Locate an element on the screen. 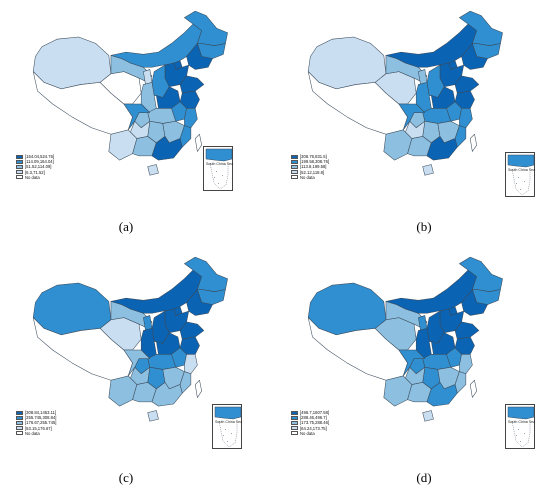 The height and width of the screenshot is (492, 550). legend-item: [64.24,173.75] is located at coordinates (310, 428).